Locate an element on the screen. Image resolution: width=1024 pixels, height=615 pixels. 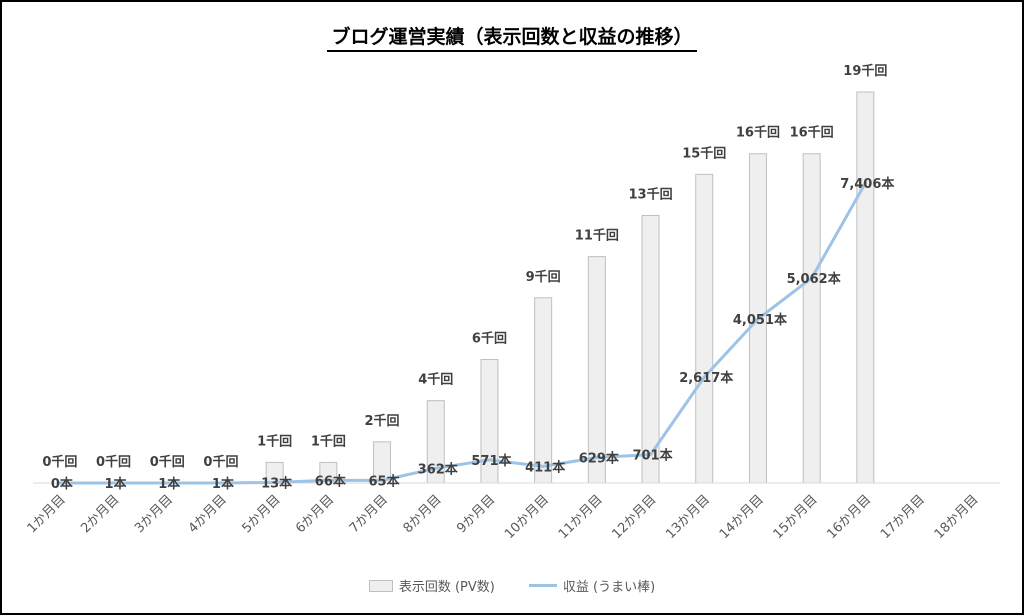
legend-swatch-line is located at coordinates (542, 585).